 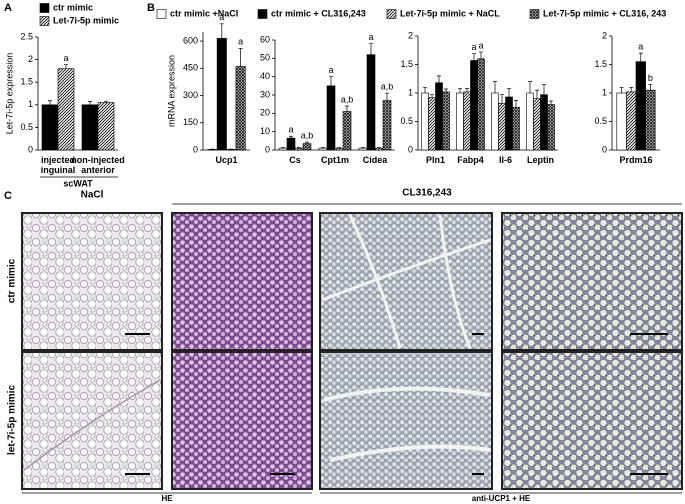 What do you see at coordinates (12, 280) in the screenshot?
I see `row-label: ctr mimic` at bounding box center [12, 280].